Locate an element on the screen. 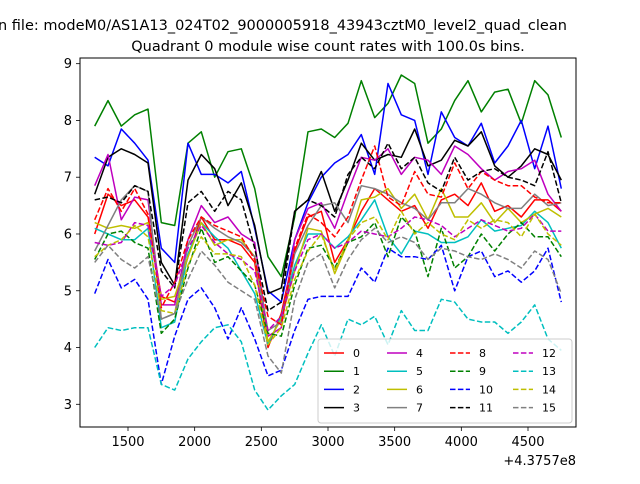  x-tick-label: 2000 is located at coordinates (194, 442).